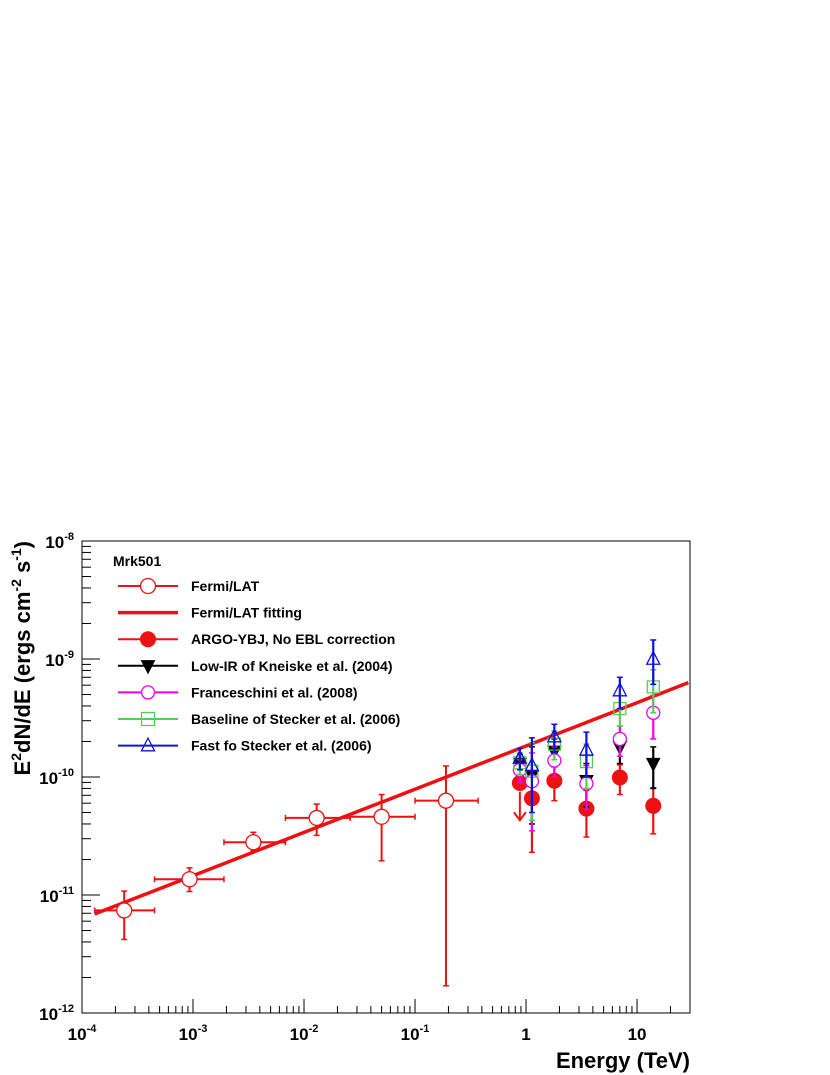 Image resolution: width=830 pixels, height=1075 pixels. Describe the element at coordinates (274, 692) in the screenshot. I see `legend-label: Franceschini et al. (2008)` at that location.